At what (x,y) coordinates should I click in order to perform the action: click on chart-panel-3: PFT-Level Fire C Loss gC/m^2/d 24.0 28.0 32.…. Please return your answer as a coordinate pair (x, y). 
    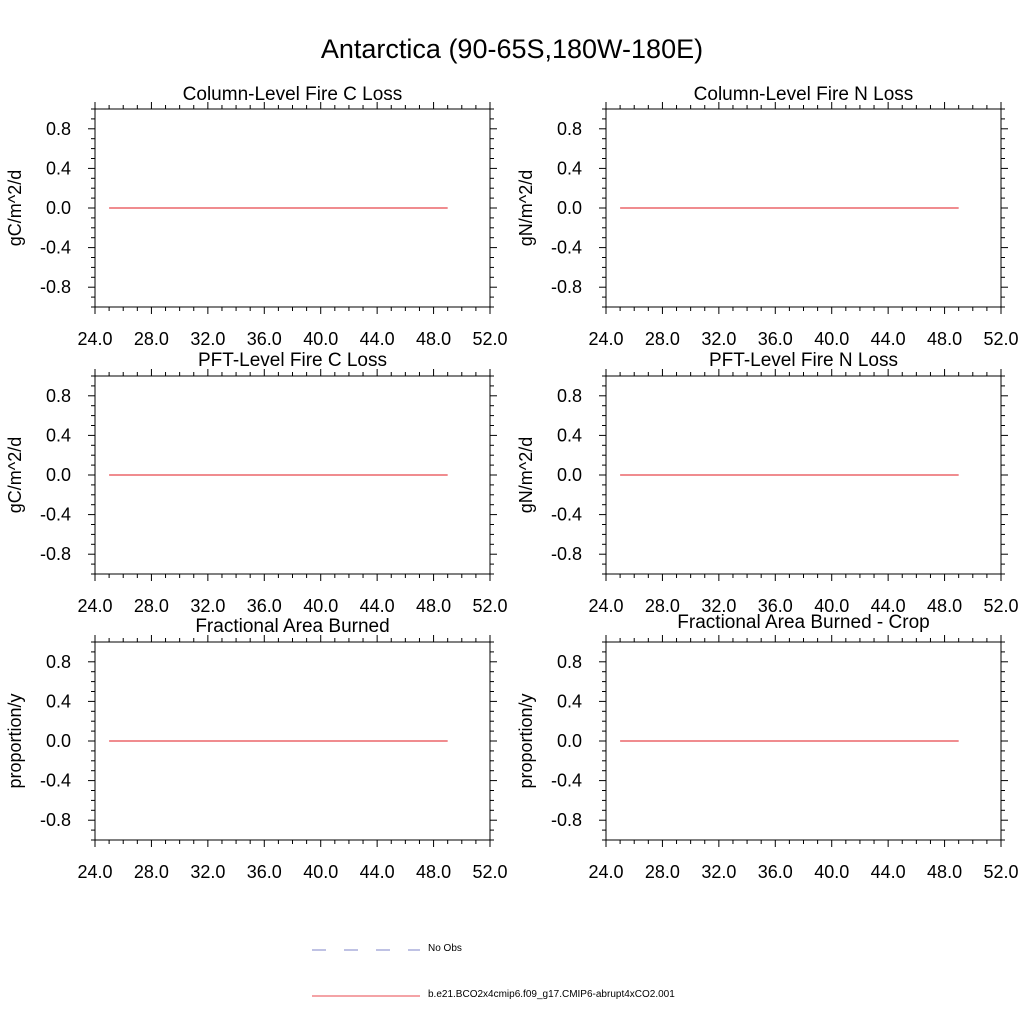
    Looking at the image, I should click on (256, 483).